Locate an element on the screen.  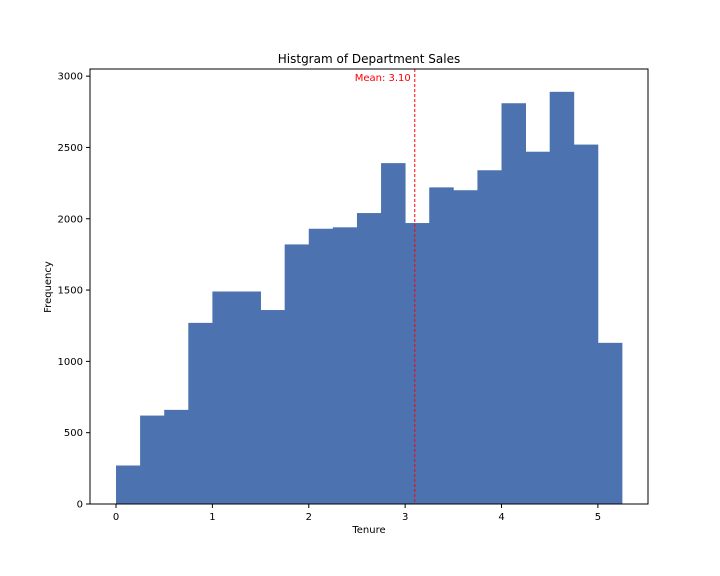
x-tick-label-3: 3 is located at coordinates (405, 517).